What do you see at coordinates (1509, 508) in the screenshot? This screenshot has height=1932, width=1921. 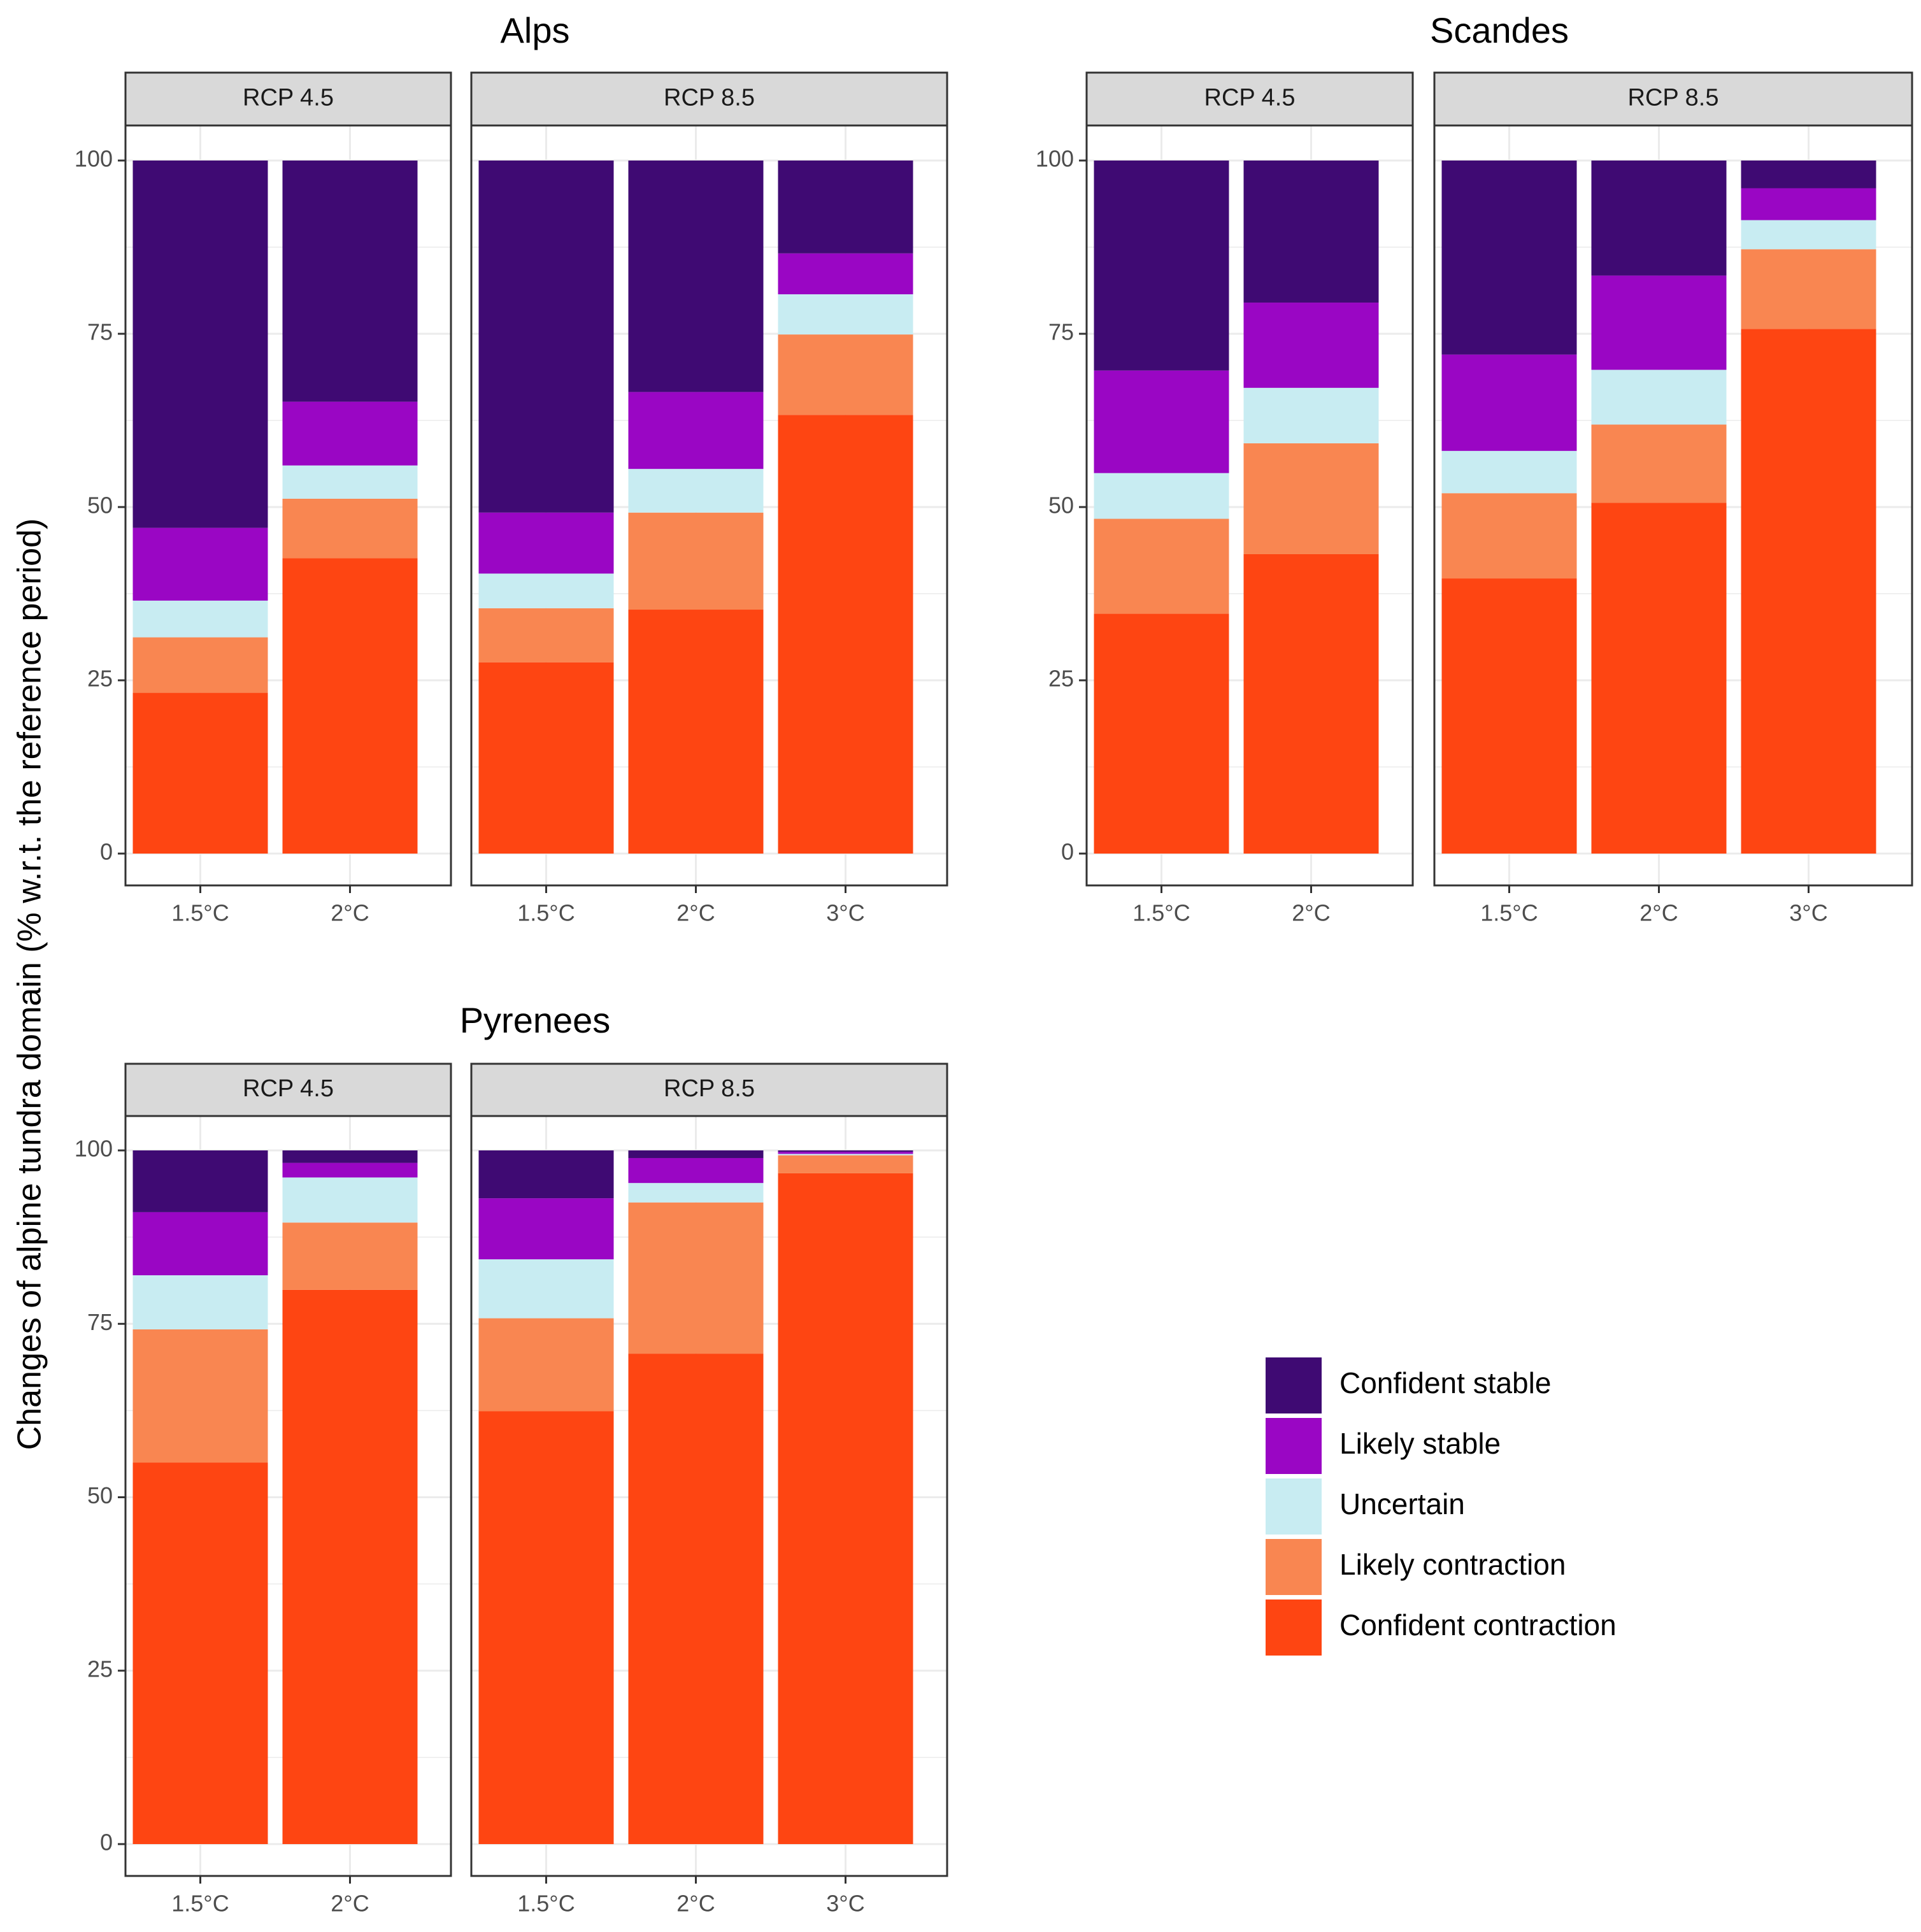 I see `bar-scandes-rcp-8-5-1-5c` at bounding box center [1509, 508].